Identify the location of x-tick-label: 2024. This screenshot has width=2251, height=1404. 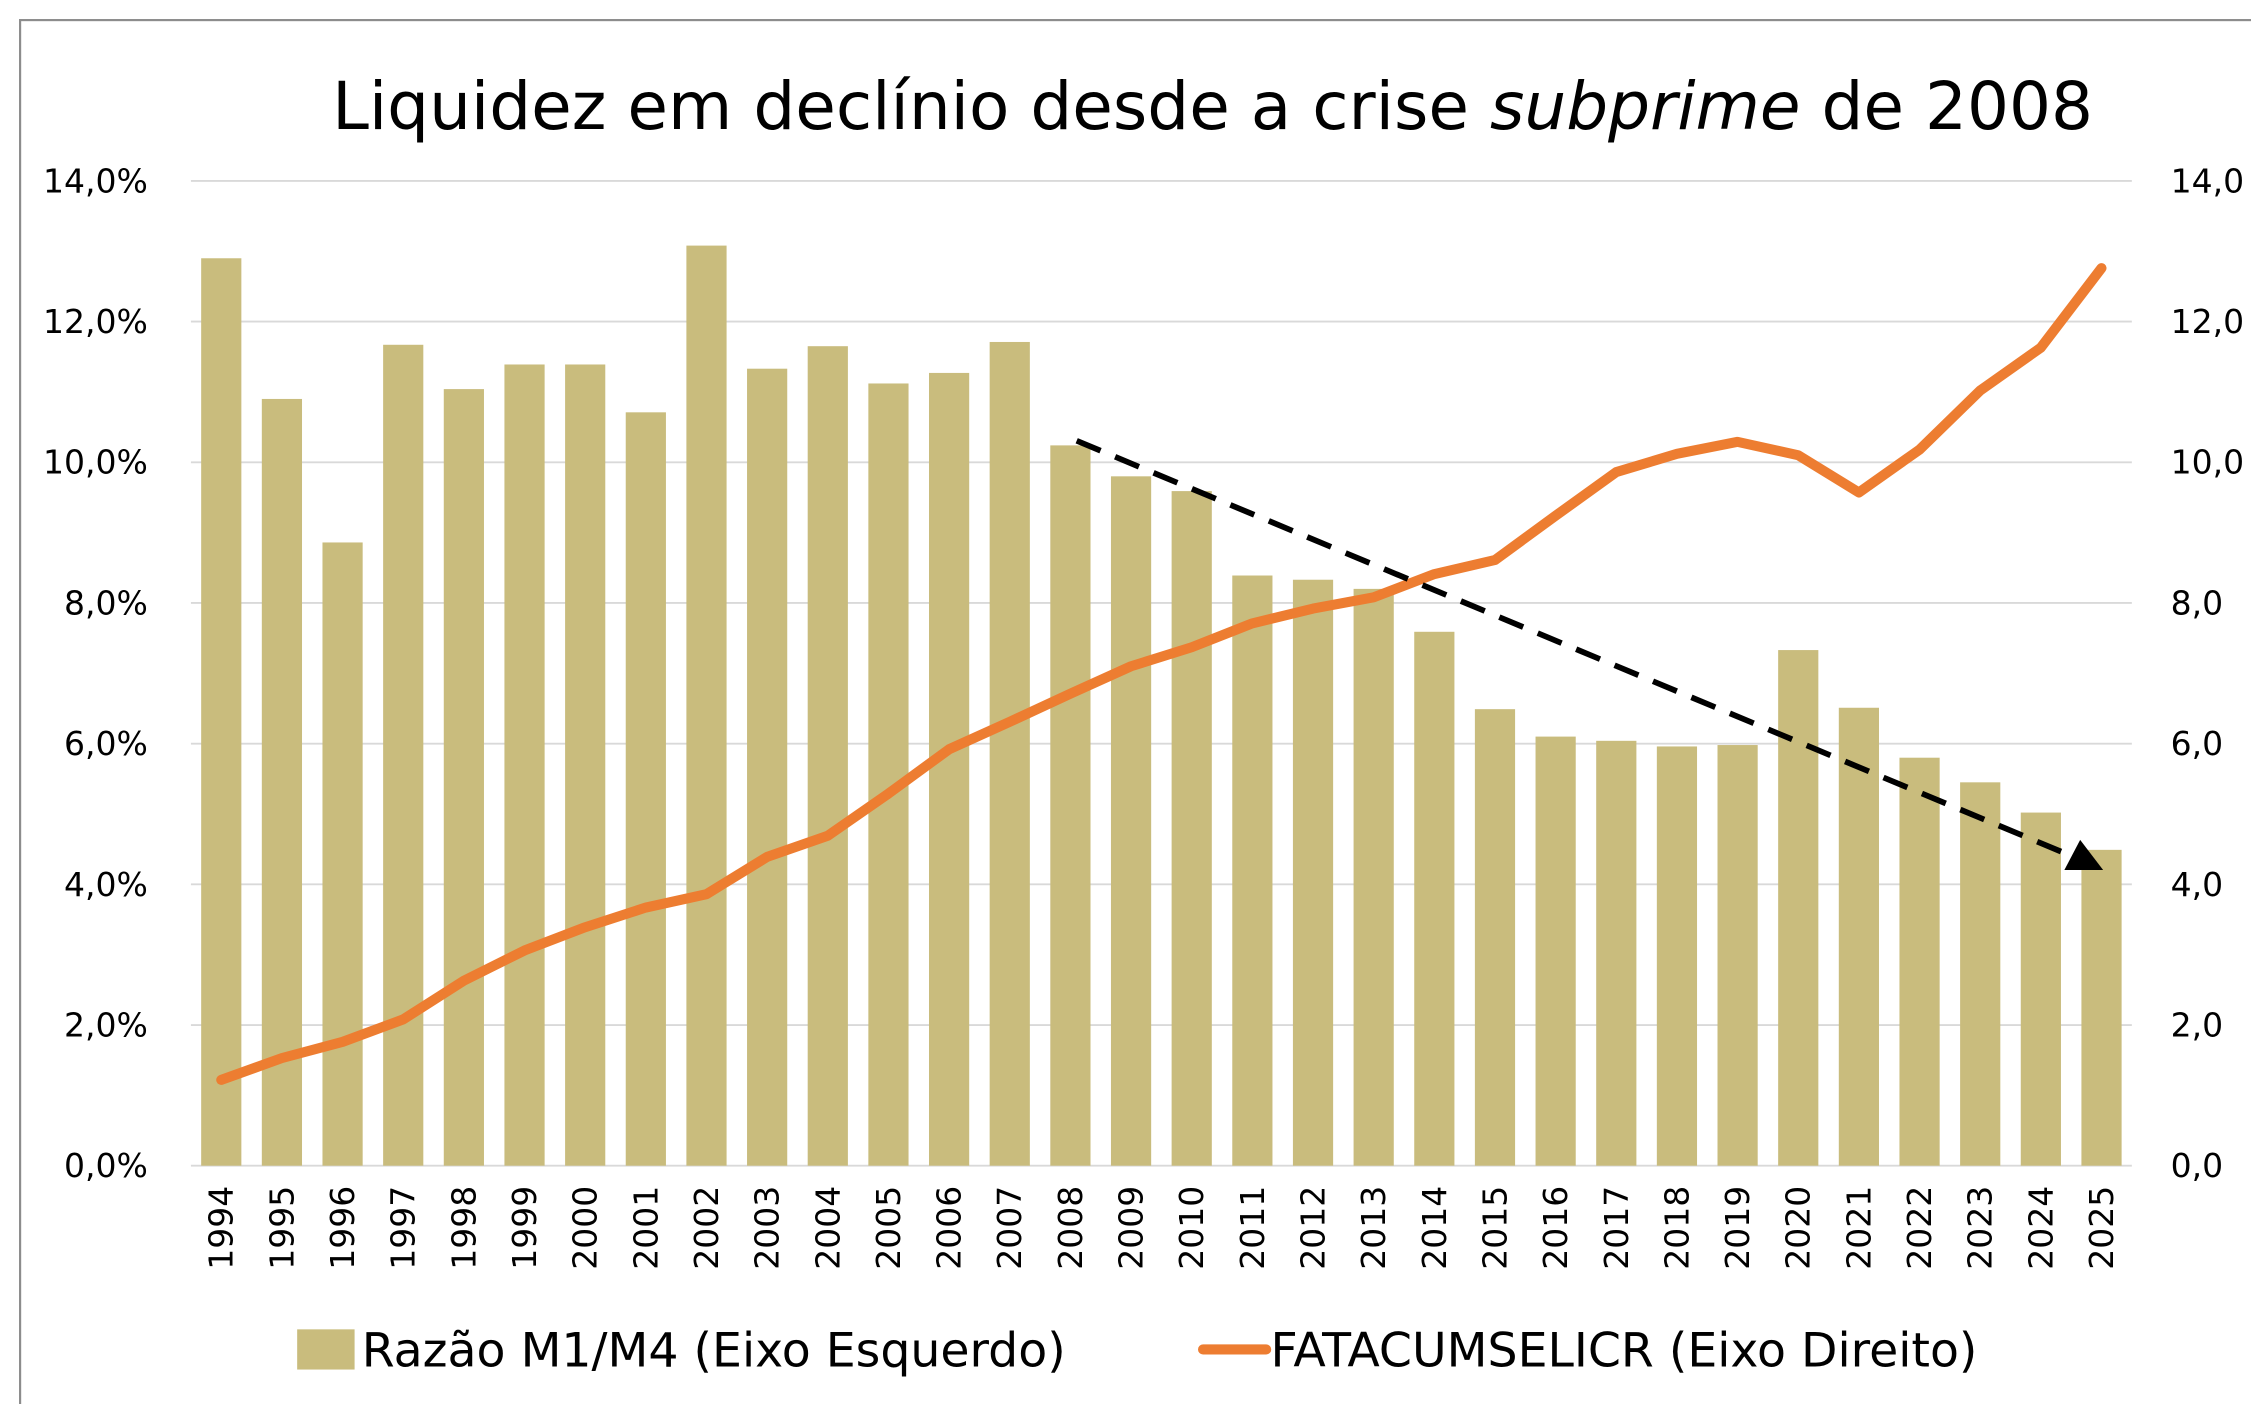
(2040, 1228).